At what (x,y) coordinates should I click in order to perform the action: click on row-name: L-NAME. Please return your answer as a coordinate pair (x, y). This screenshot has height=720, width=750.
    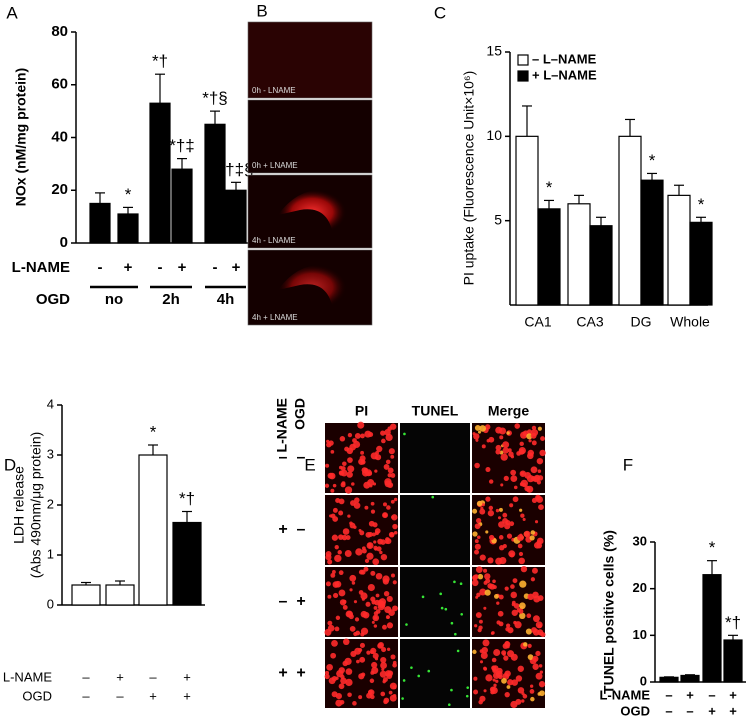
    Looking at the image, I should click on (41, 267).